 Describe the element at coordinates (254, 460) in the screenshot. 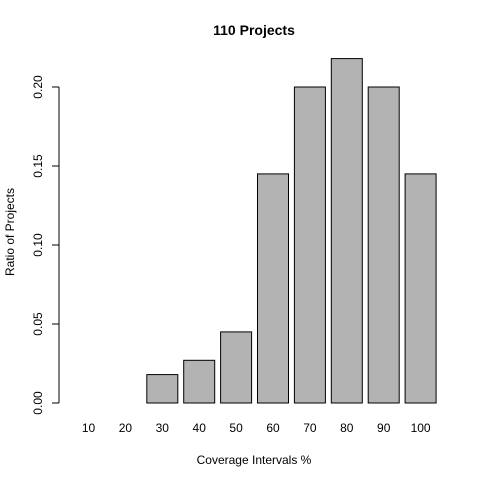

I see `x-axis-title: Coverage Intervals %` at that location.